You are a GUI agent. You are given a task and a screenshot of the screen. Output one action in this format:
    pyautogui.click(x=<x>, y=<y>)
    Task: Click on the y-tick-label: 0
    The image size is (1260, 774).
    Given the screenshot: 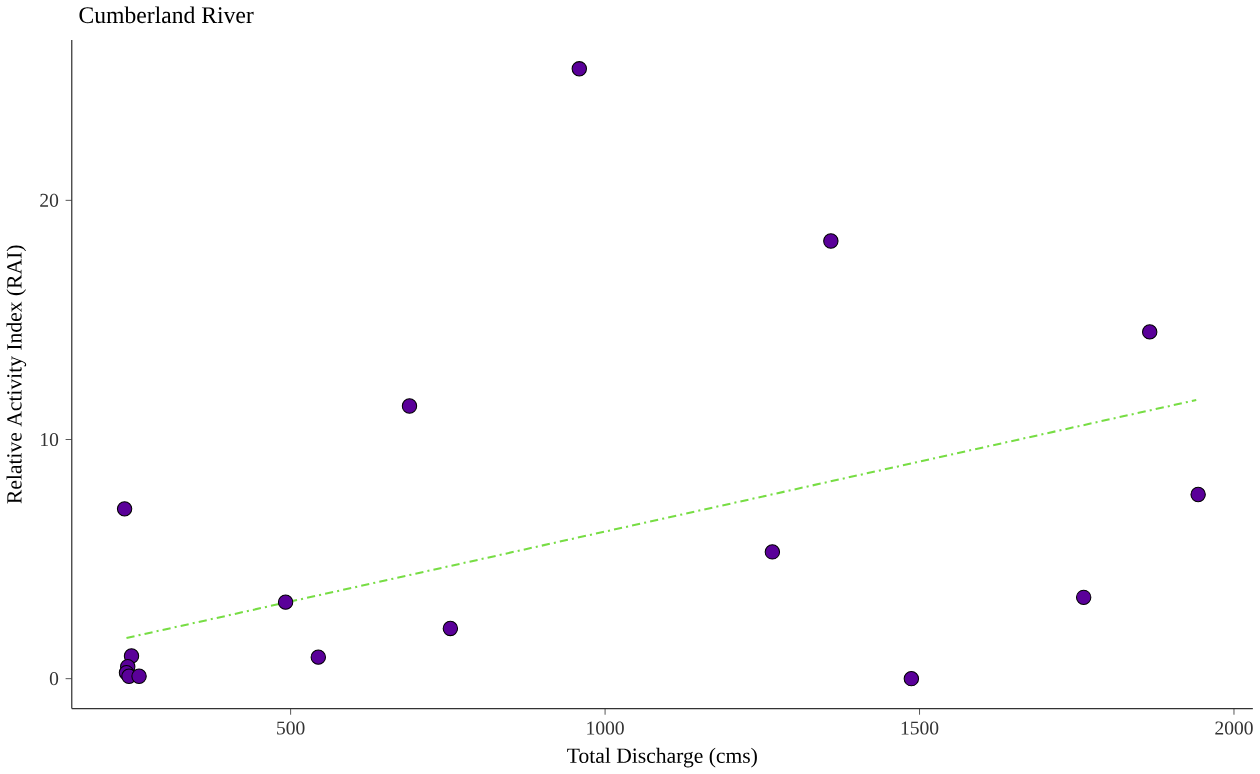 What is the action you would take?
    pyautogui.click(x=54, y=679)
    